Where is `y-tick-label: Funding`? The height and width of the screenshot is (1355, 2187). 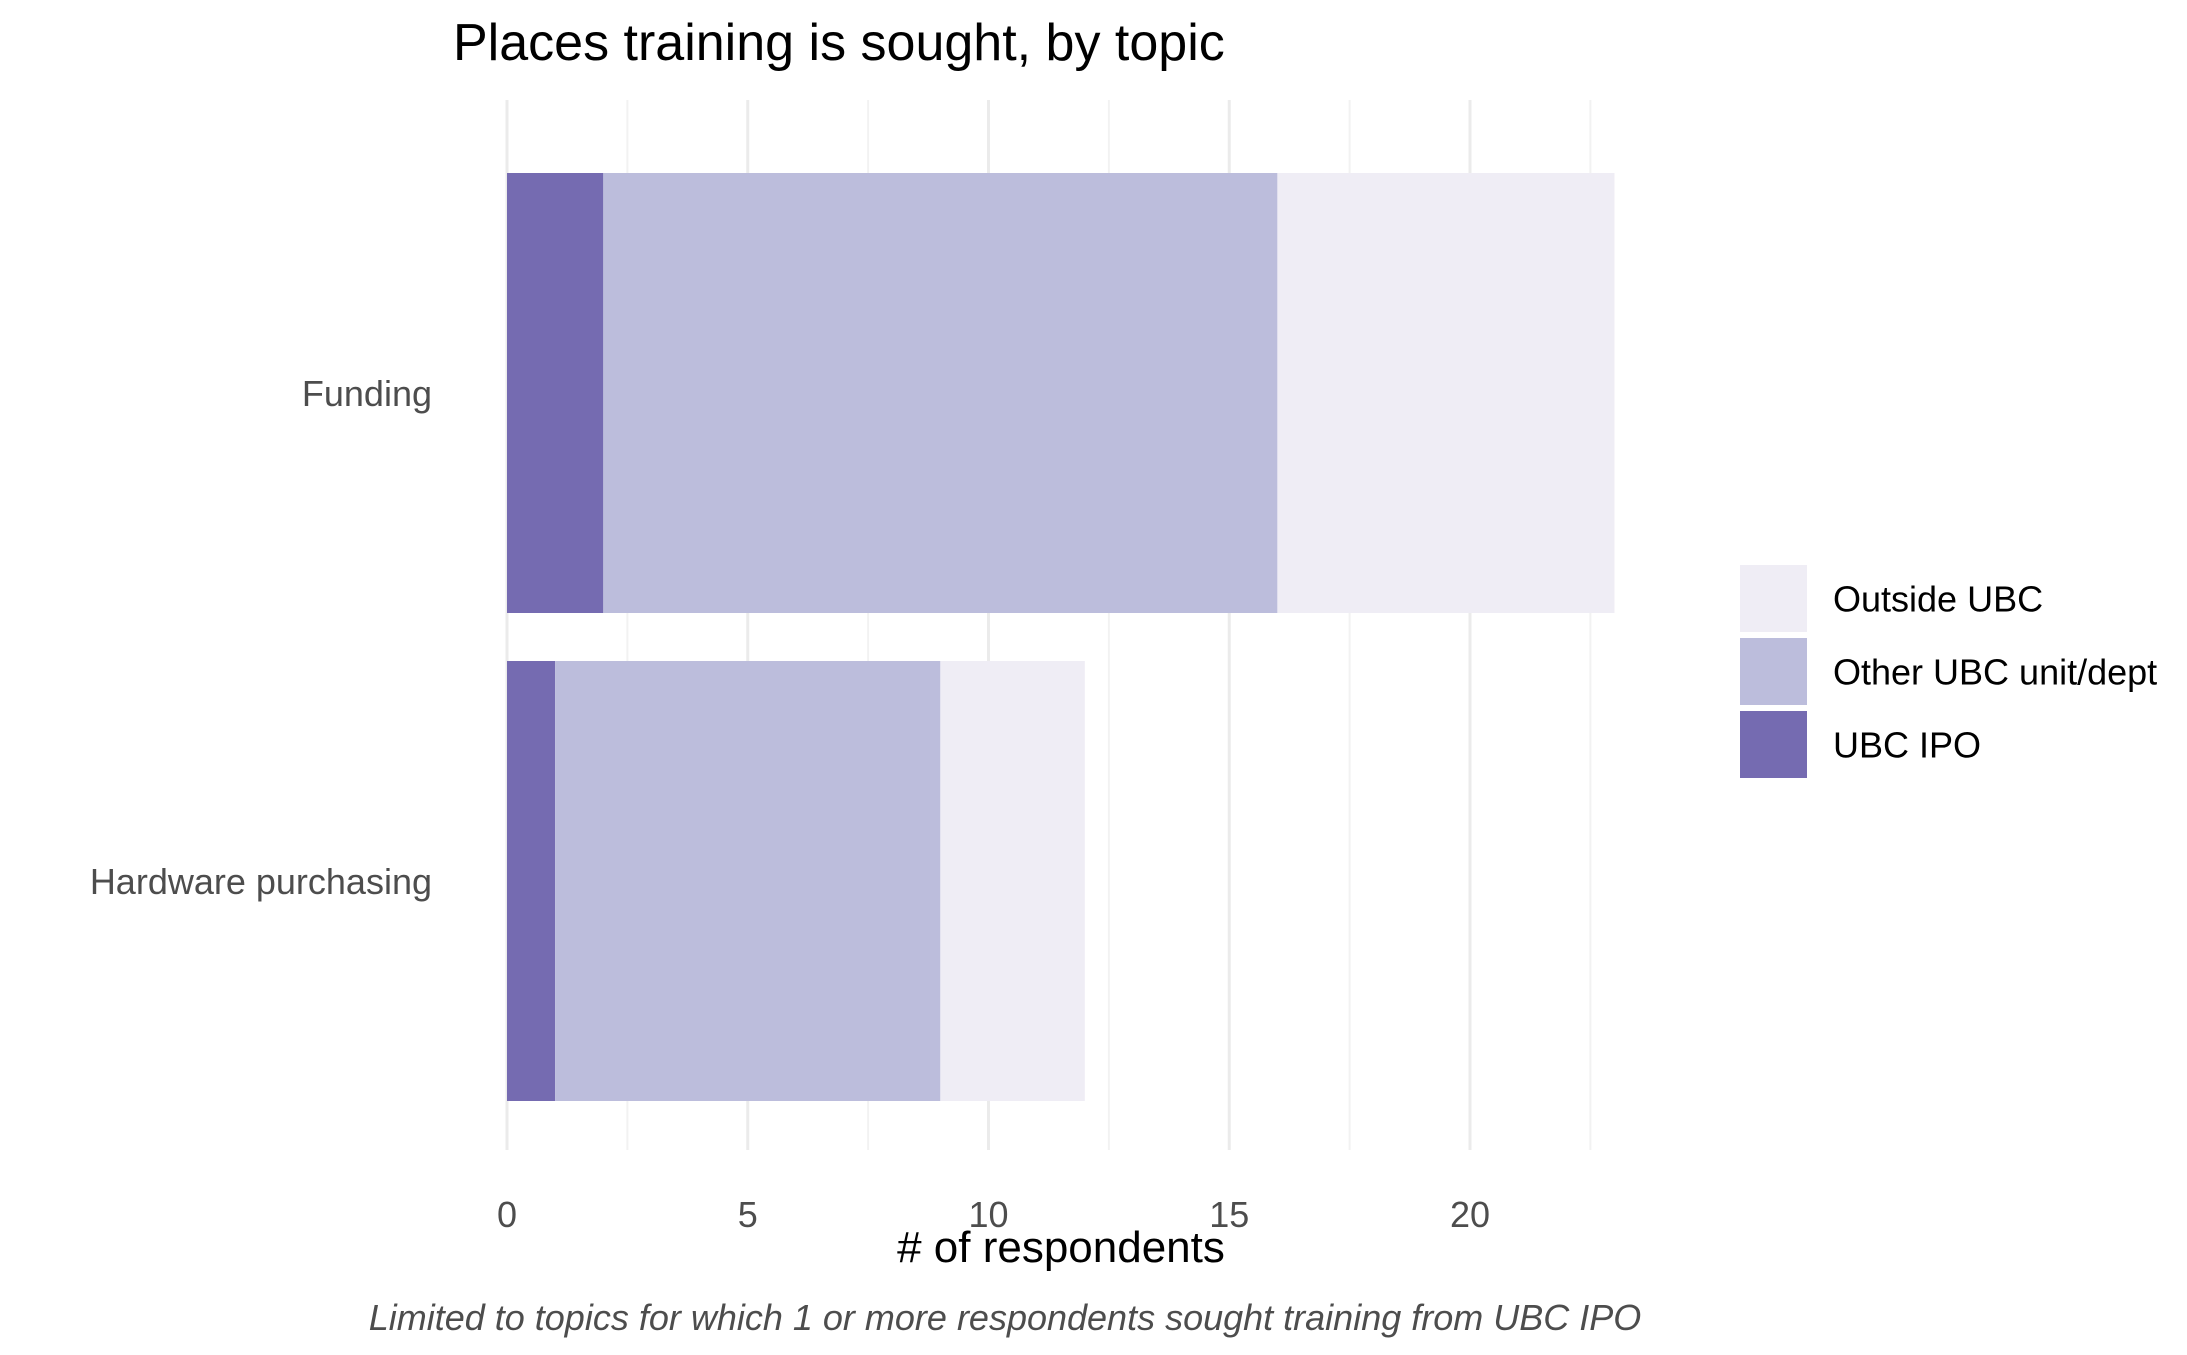 y-tick-label: Funding is located at coordinates (367, 393).